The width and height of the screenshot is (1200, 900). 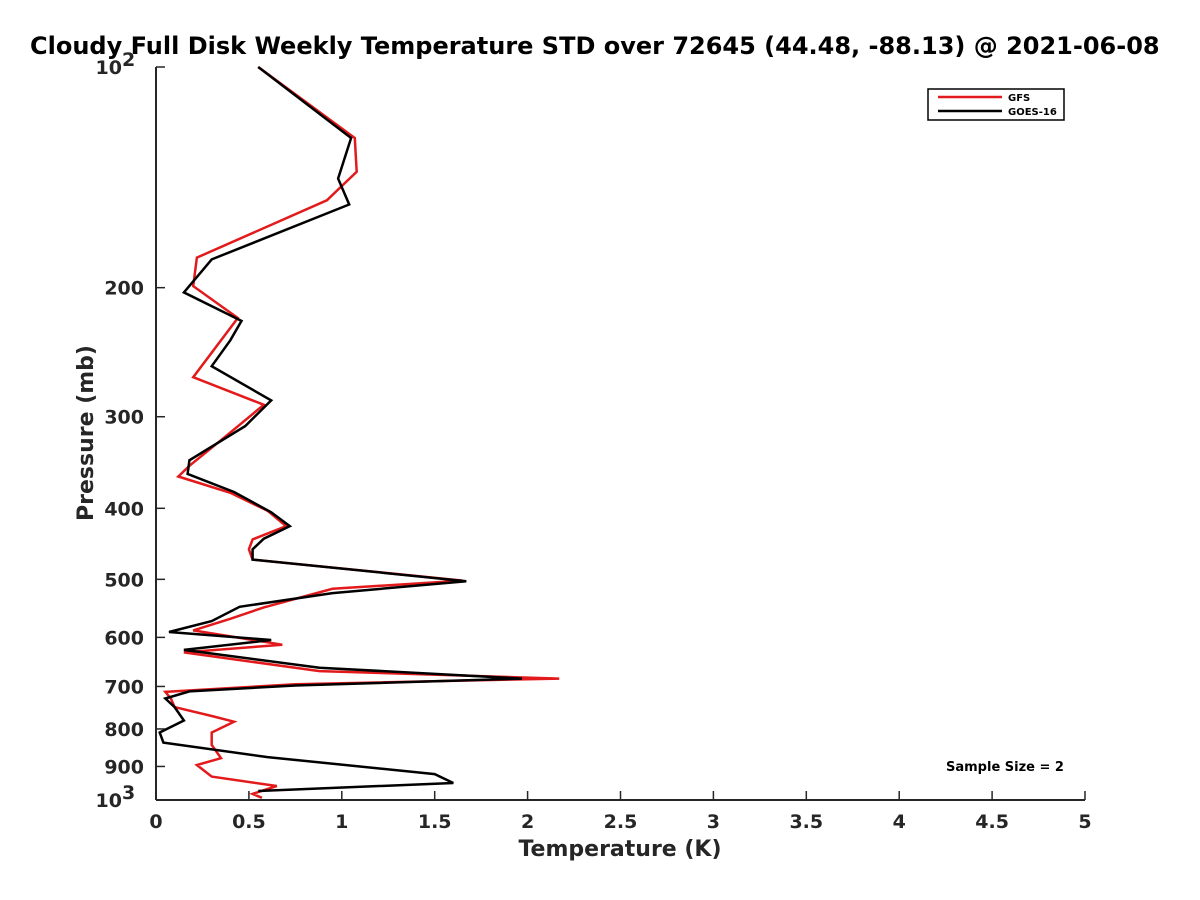 What do you see at coordinates (124, 730) in the screenshot?
I see `y-tick-label: 800` at bounding box center [124, 730].